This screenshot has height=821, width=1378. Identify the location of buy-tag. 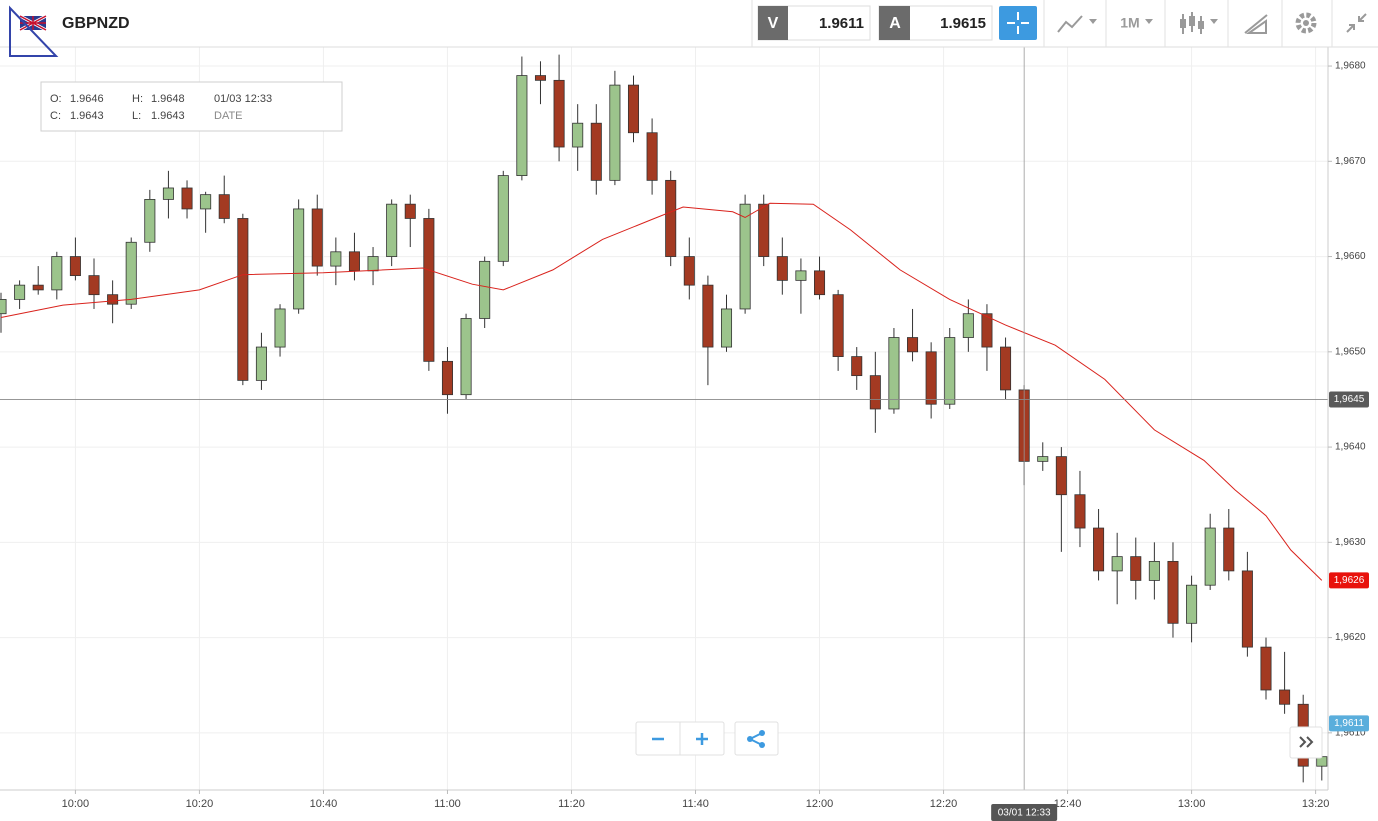
(894, 23).